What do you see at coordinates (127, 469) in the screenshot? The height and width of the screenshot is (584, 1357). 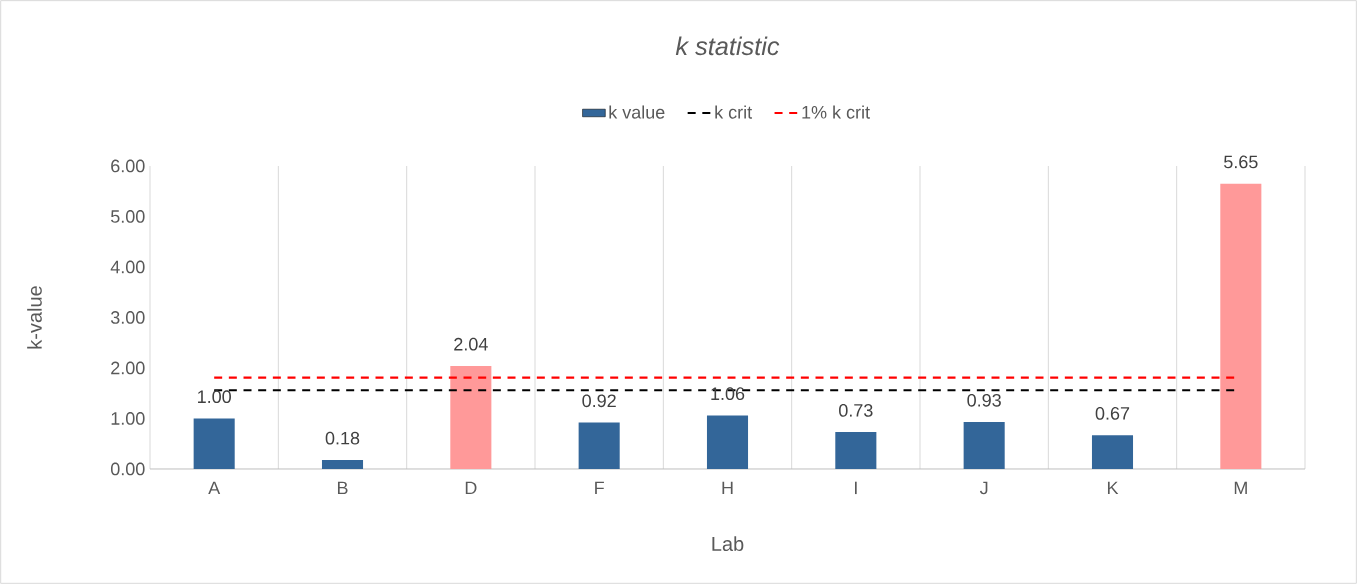 I see `y-tick-label: 0.00` at bounding box center [127, 469].